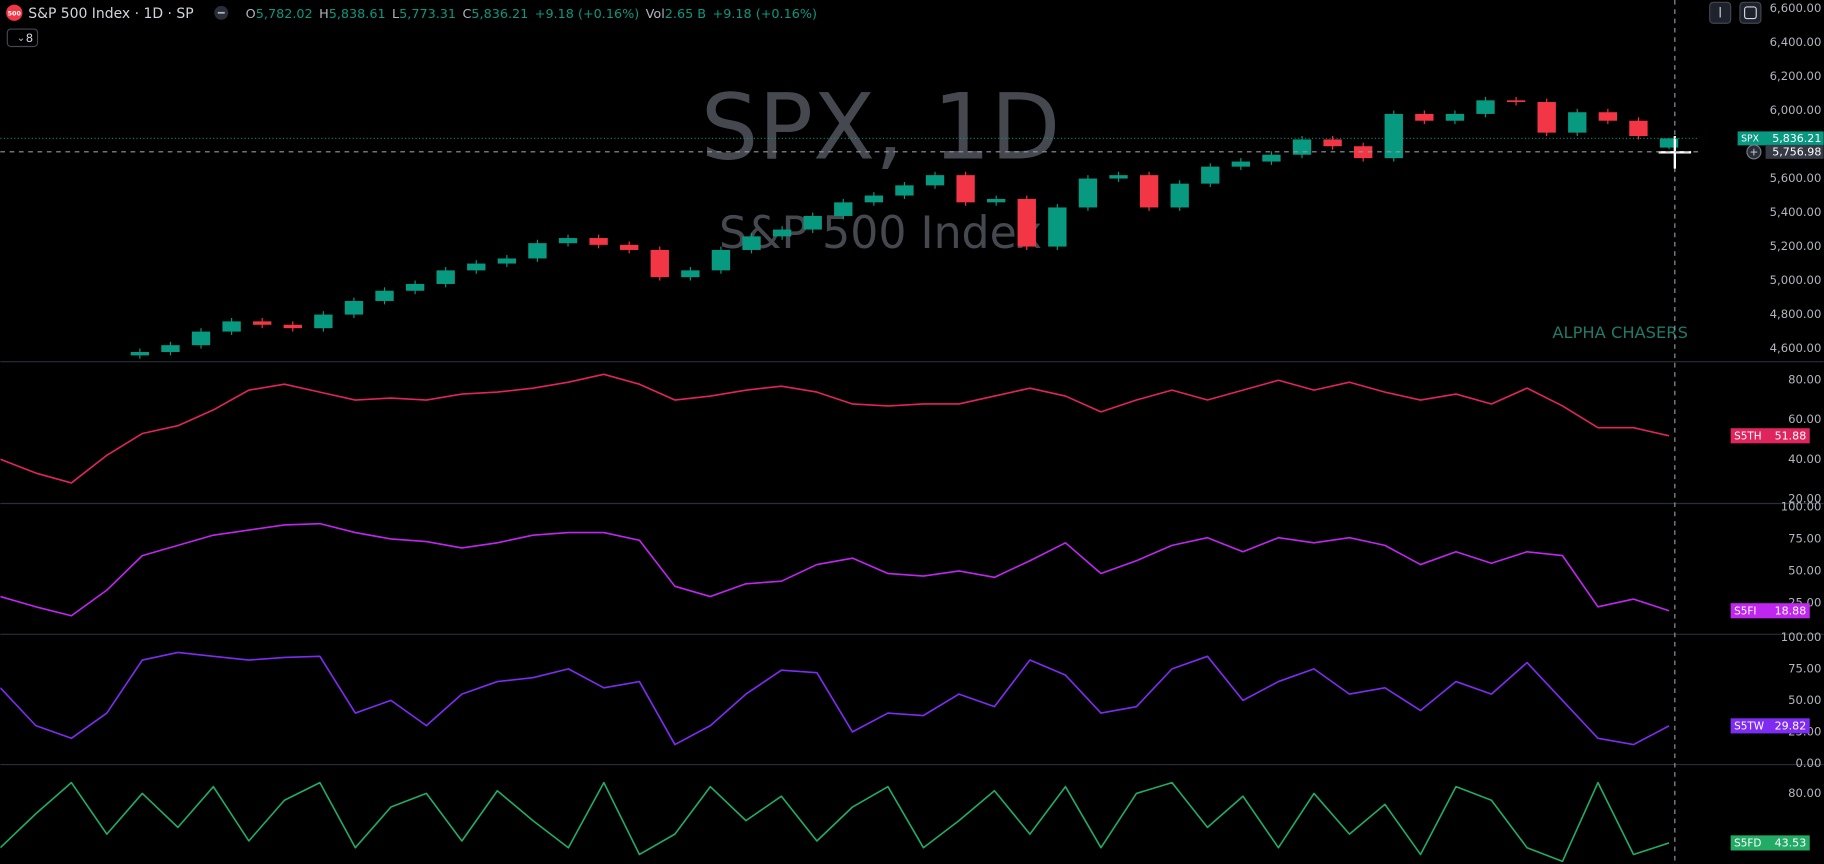 Image resolution: width=1824 pixels, height=864 pixels. I want to click on y-tick-label: 5,600.00, so click(1796, 178).